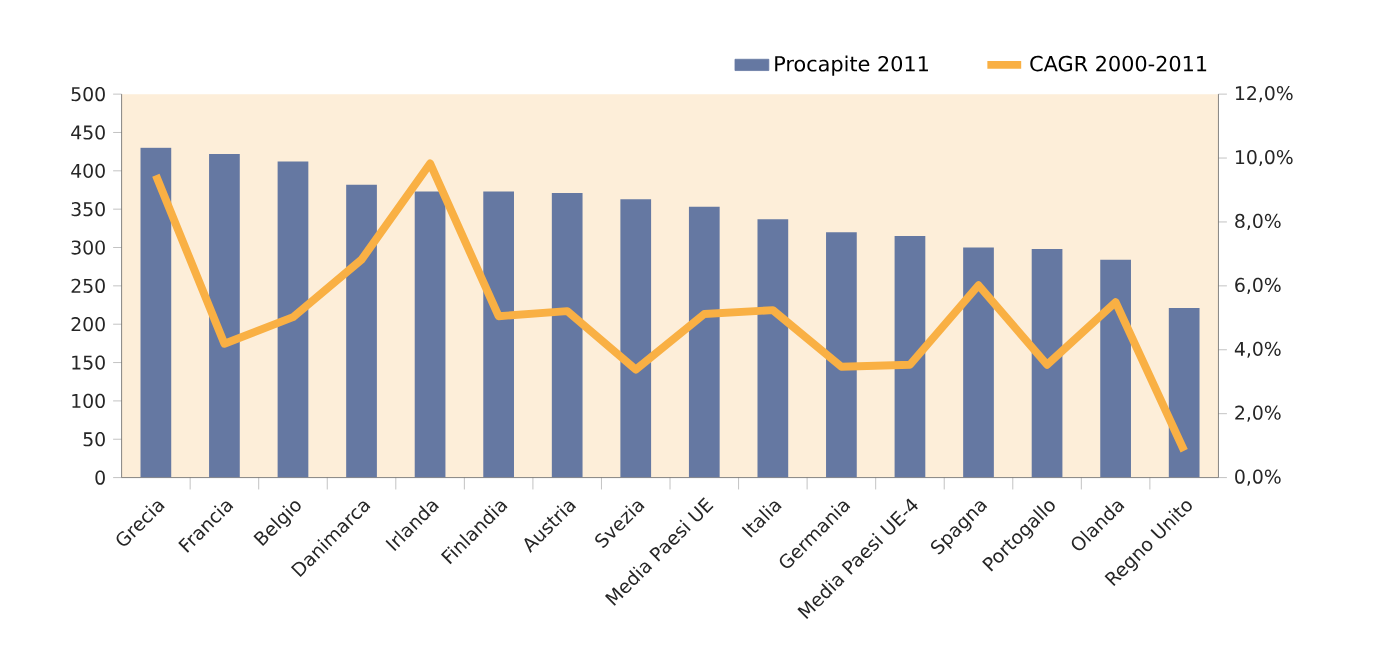 The width and height of the screenshot is (1374, 648). What do you see at coordinates (88, 401) in the screenshot?
I see `y-tick-label: 100` at bounding box center [88, 401].